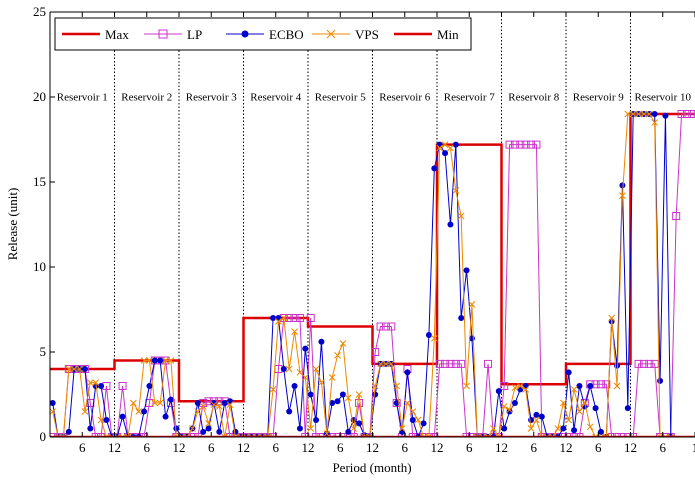 This screenshot has width=695, height=480. Describe the element at coordinates (43, 351) in the screenshot. I see `y-tick-label: 5` at that location.